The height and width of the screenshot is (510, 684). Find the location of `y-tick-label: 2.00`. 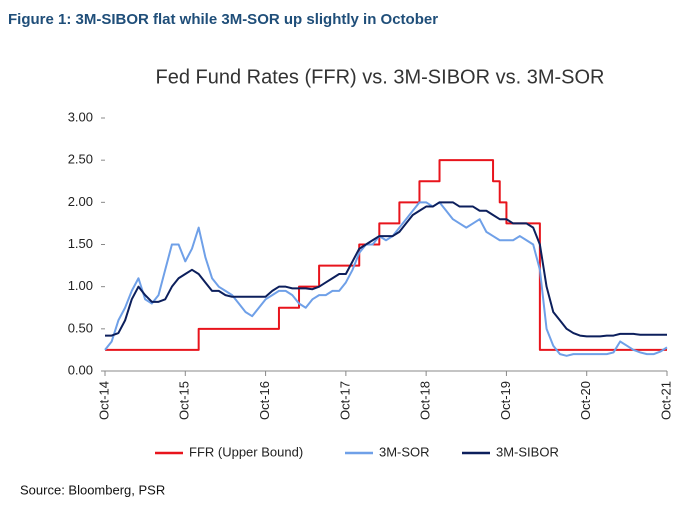

y-tick-label: 2.00 is located at coordinates (80, 201).